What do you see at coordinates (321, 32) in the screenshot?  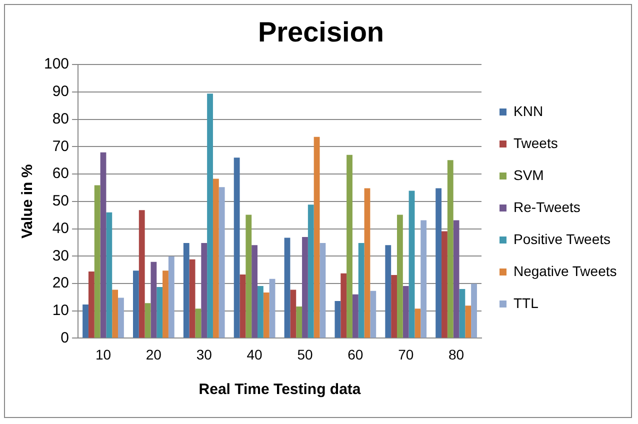 I see `chart-title: Precision` at bounding box center [321, 32].